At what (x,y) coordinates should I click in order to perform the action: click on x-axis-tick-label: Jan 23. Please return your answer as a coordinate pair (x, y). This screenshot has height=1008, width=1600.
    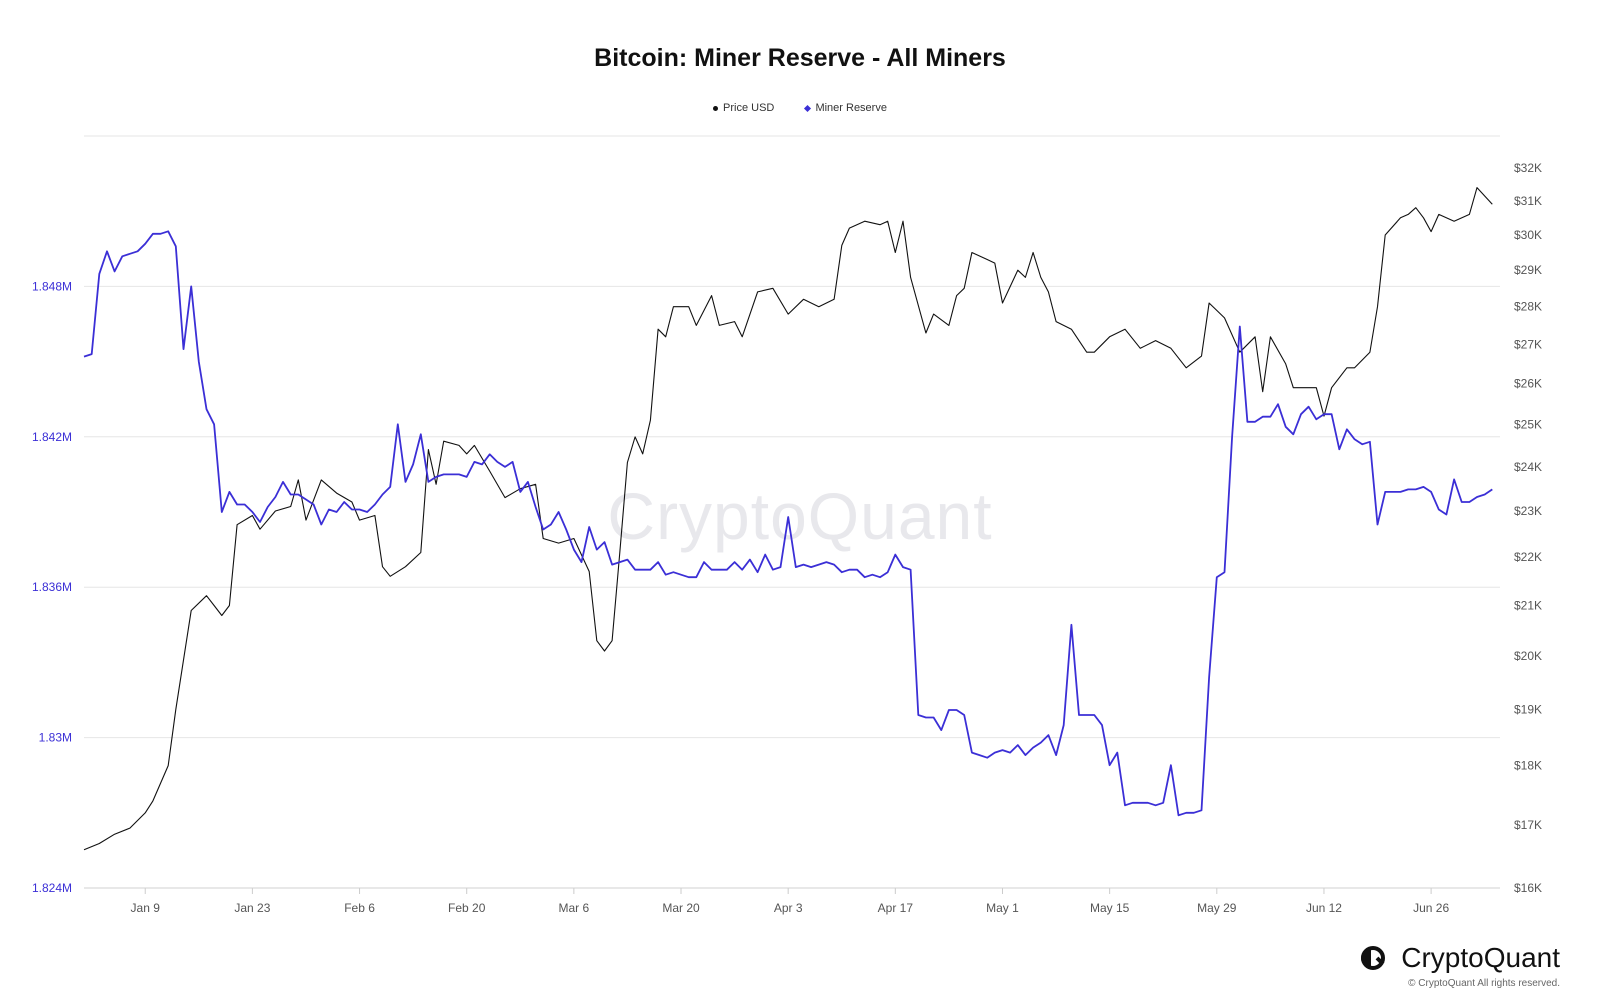
    Looking at the image, I should click on (252, 908).